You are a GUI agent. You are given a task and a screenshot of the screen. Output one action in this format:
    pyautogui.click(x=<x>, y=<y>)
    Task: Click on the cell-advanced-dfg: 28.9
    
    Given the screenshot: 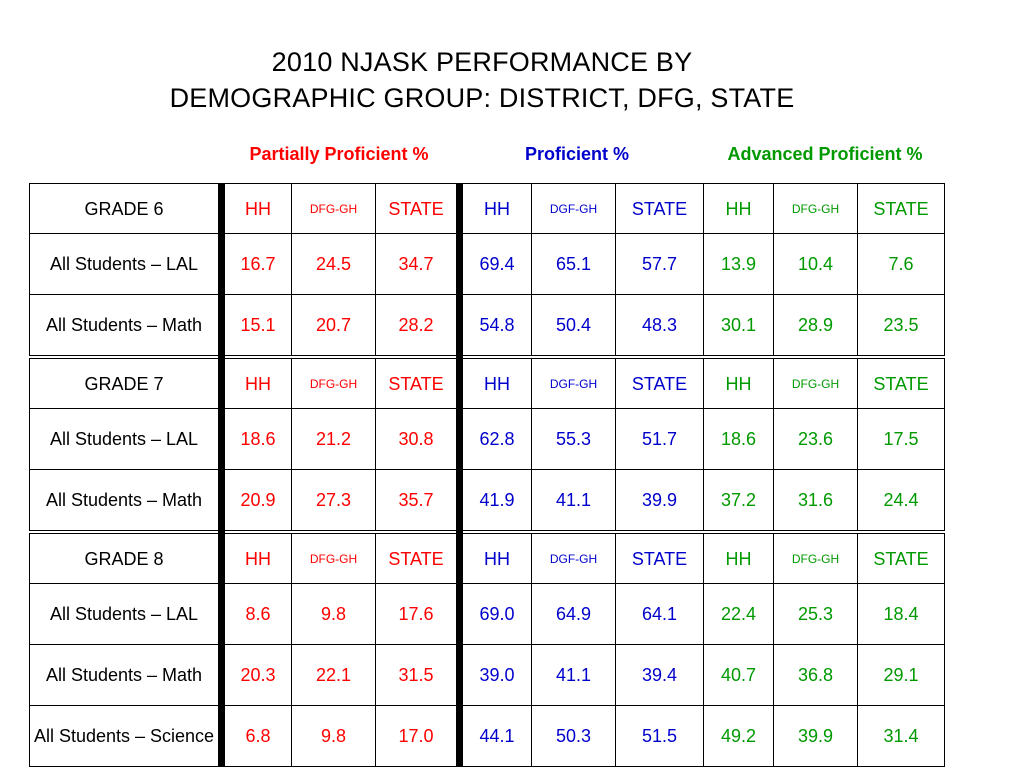 What is the action you would take?
    pyautogui.click(x=815, y=326)
    